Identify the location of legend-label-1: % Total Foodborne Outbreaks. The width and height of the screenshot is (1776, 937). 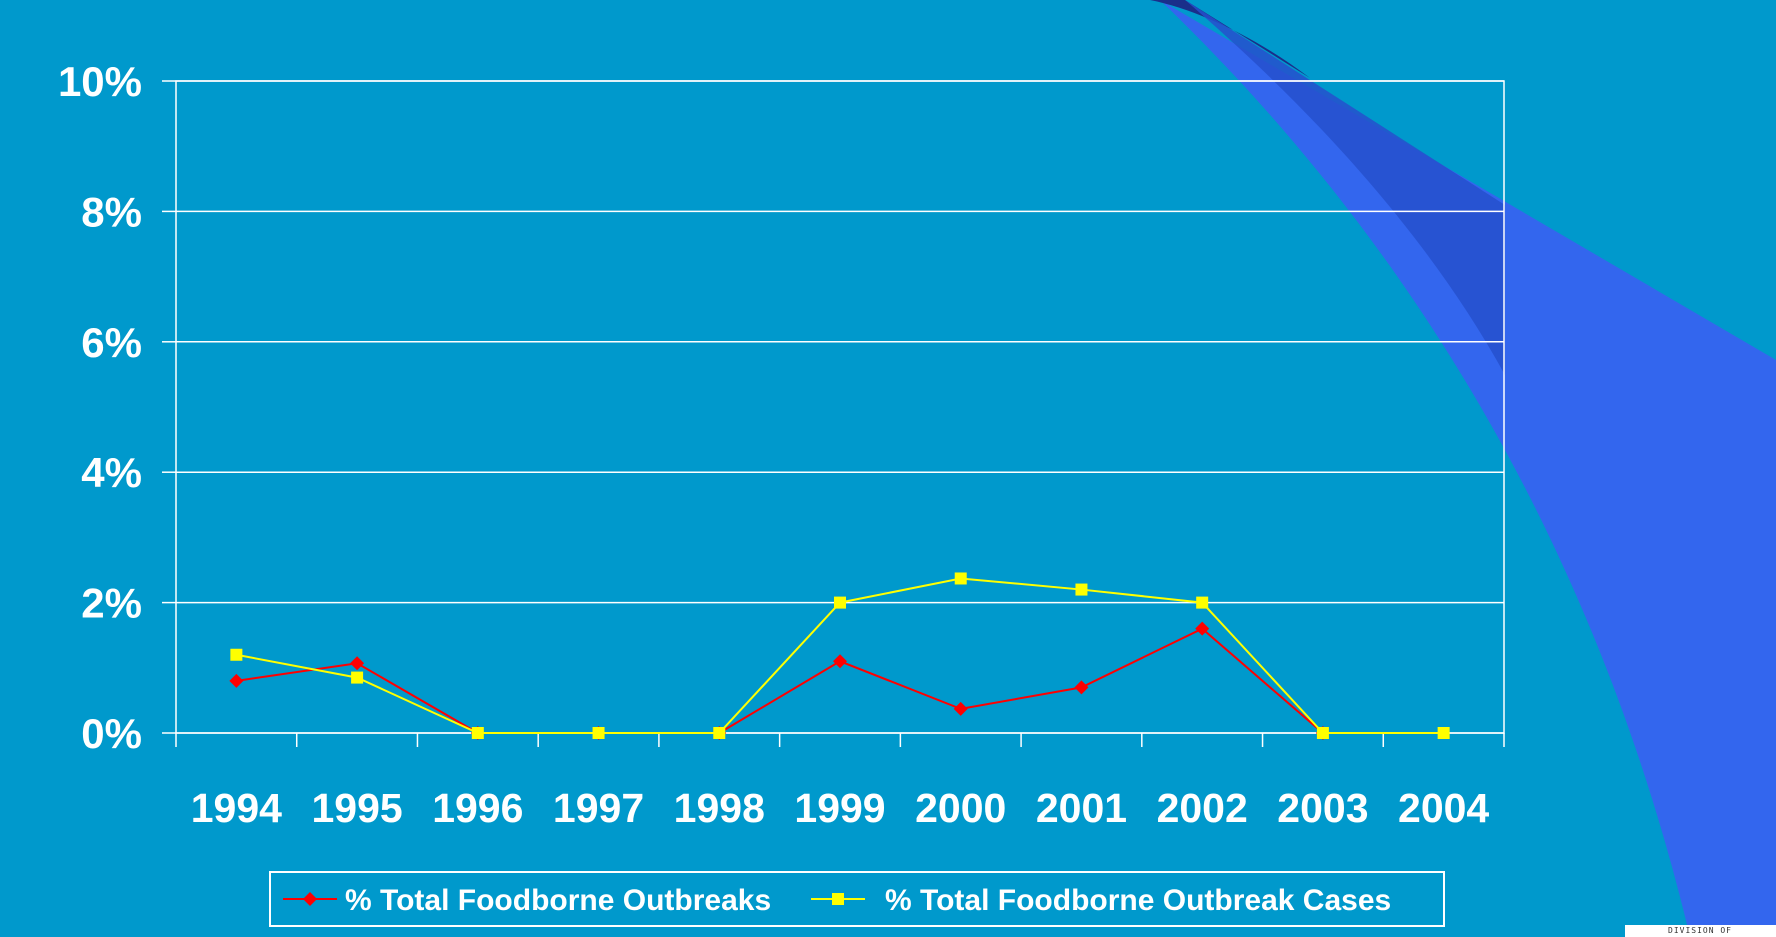
(558, 900).